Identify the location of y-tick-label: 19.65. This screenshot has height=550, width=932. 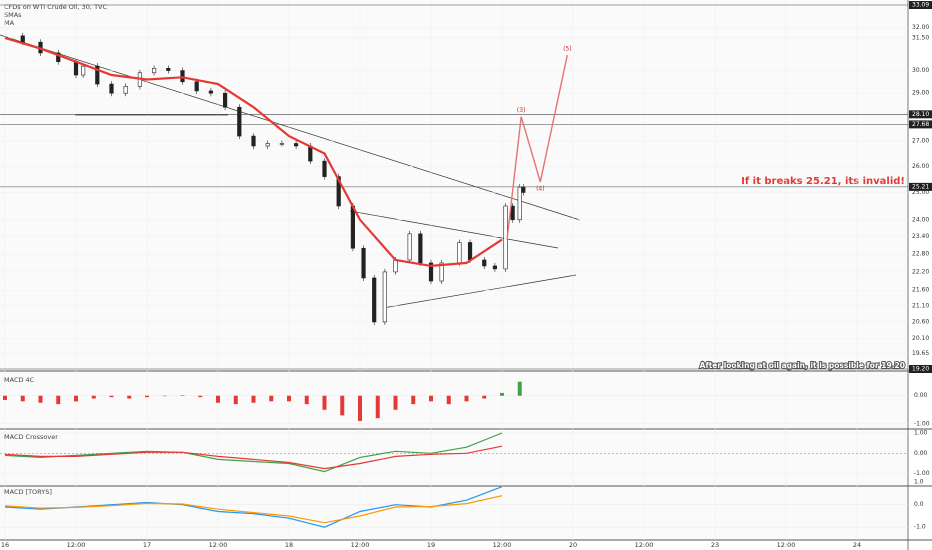
(920, 353).